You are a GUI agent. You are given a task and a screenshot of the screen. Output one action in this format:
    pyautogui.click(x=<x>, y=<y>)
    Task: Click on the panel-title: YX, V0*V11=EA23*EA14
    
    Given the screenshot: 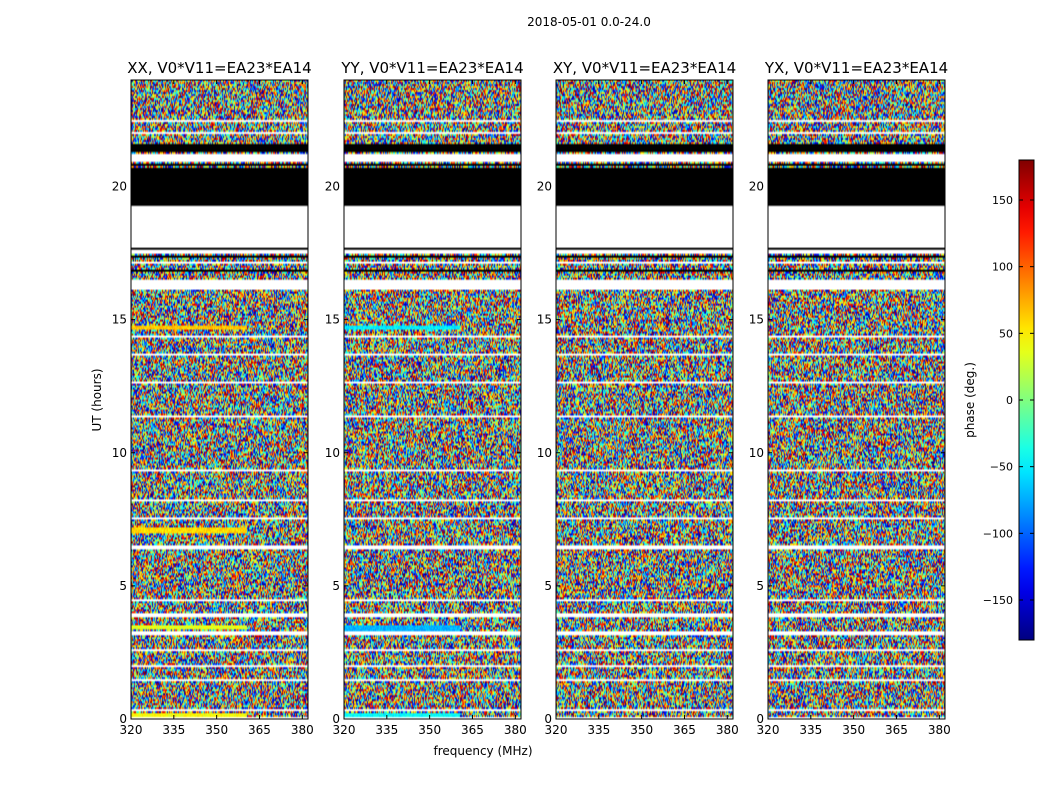 What is the action you would take?
    pyautogui.click(x=856, y=68)
    